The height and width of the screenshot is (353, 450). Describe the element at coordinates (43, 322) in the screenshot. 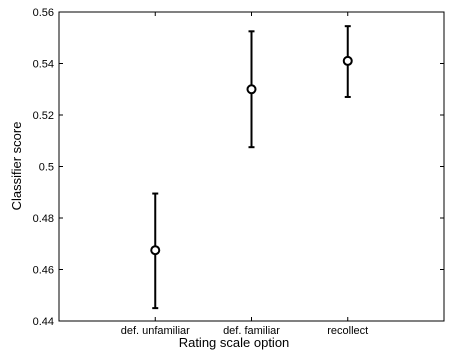

I see `y-tick-label: 0.44` at that location.